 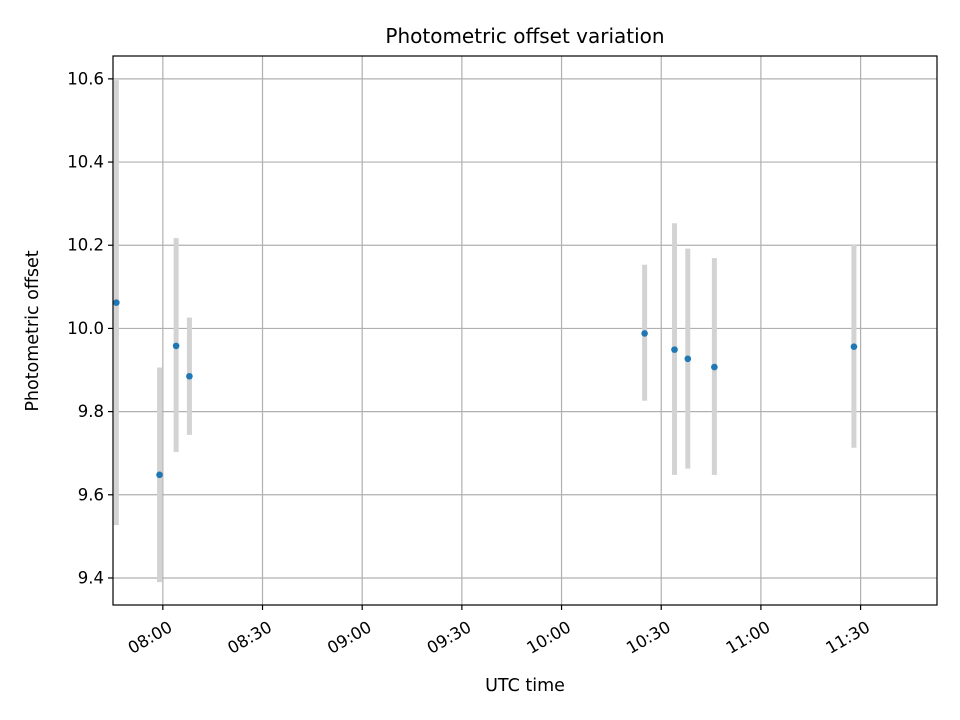 What do you see at coordinates (91, 577) in the screenshot?
I see `y-tick-label: 9.4` at bounding box center [91, 577].